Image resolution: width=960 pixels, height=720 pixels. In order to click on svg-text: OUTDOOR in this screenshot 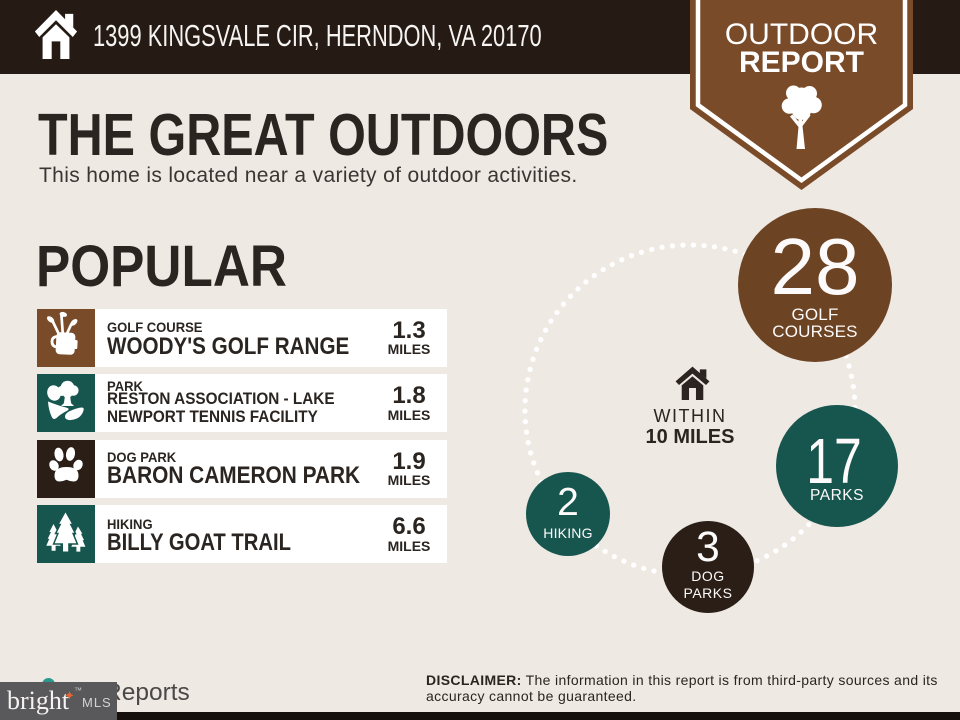, I will do `click(801, 34)`.